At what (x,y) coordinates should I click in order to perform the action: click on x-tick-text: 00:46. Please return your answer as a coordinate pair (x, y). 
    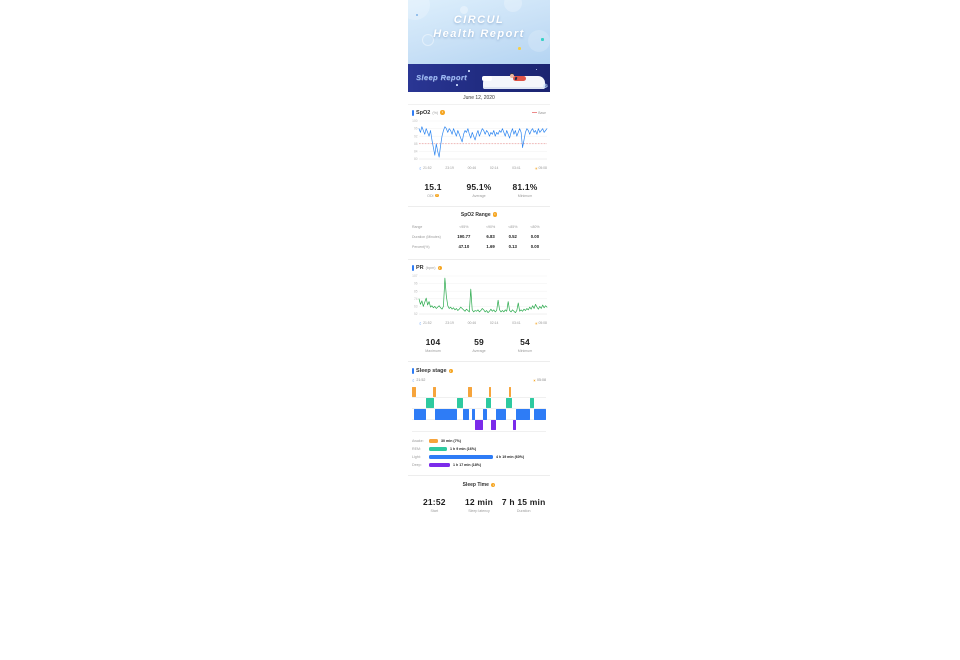
    Looking at the image, I should click on (472, 323).